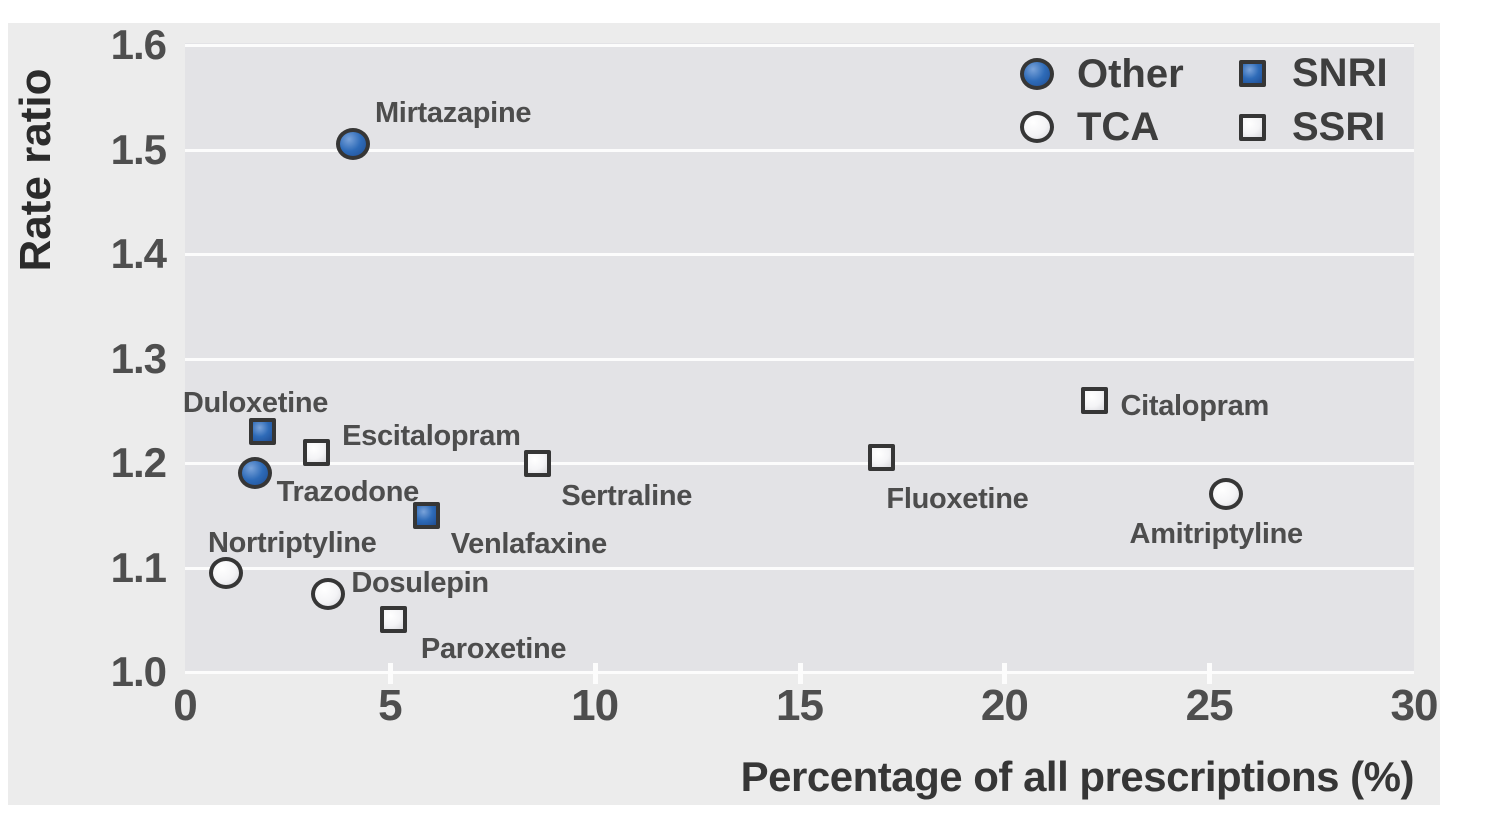 This screenshot has width=1488, height=833. I want to click on legend-label-tca: TCA, so click(1118, 127).